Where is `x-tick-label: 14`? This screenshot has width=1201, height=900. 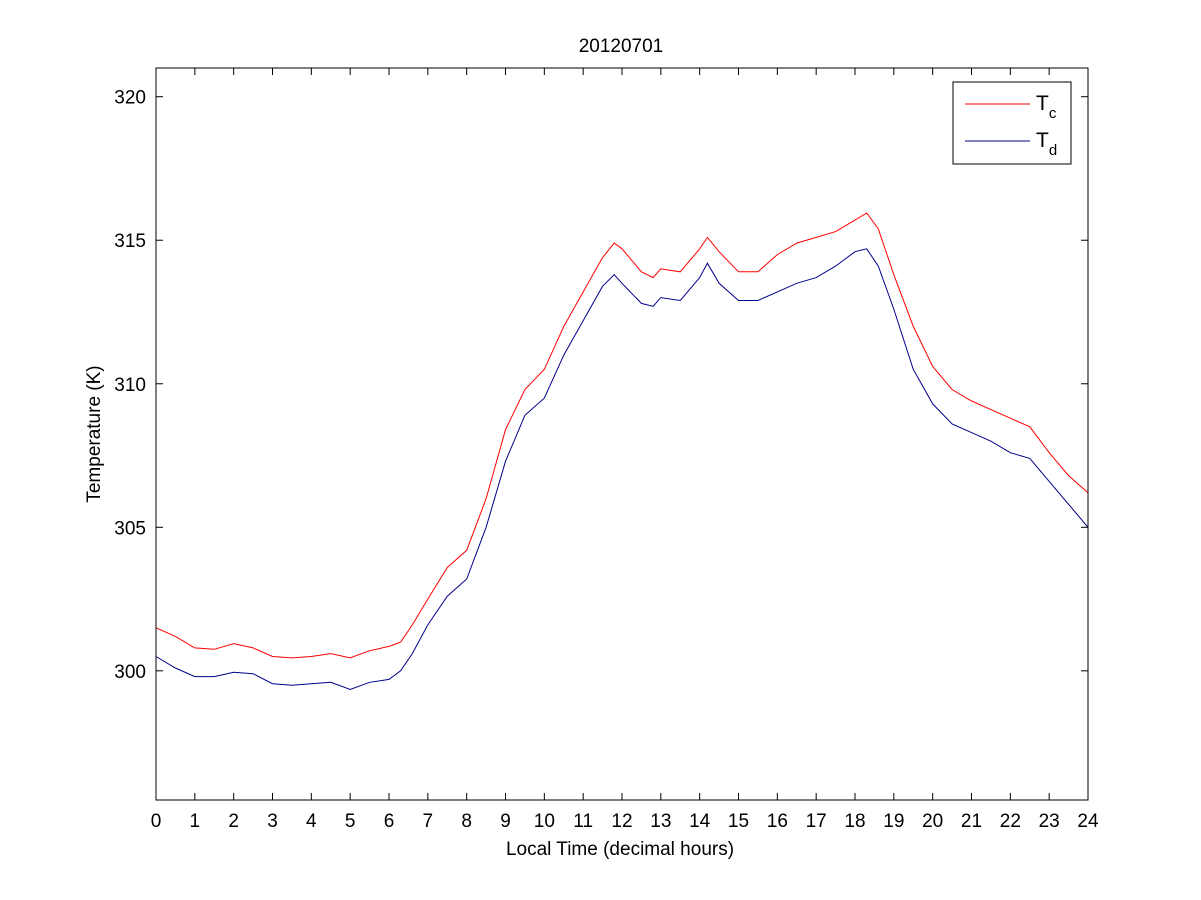 x-tick-label: 14 is located at coordinates (700, 821).